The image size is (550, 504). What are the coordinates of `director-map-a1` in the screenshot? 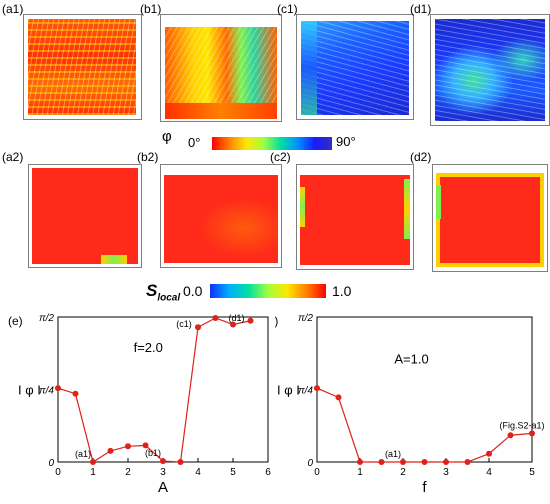 It's located at (82, 67).